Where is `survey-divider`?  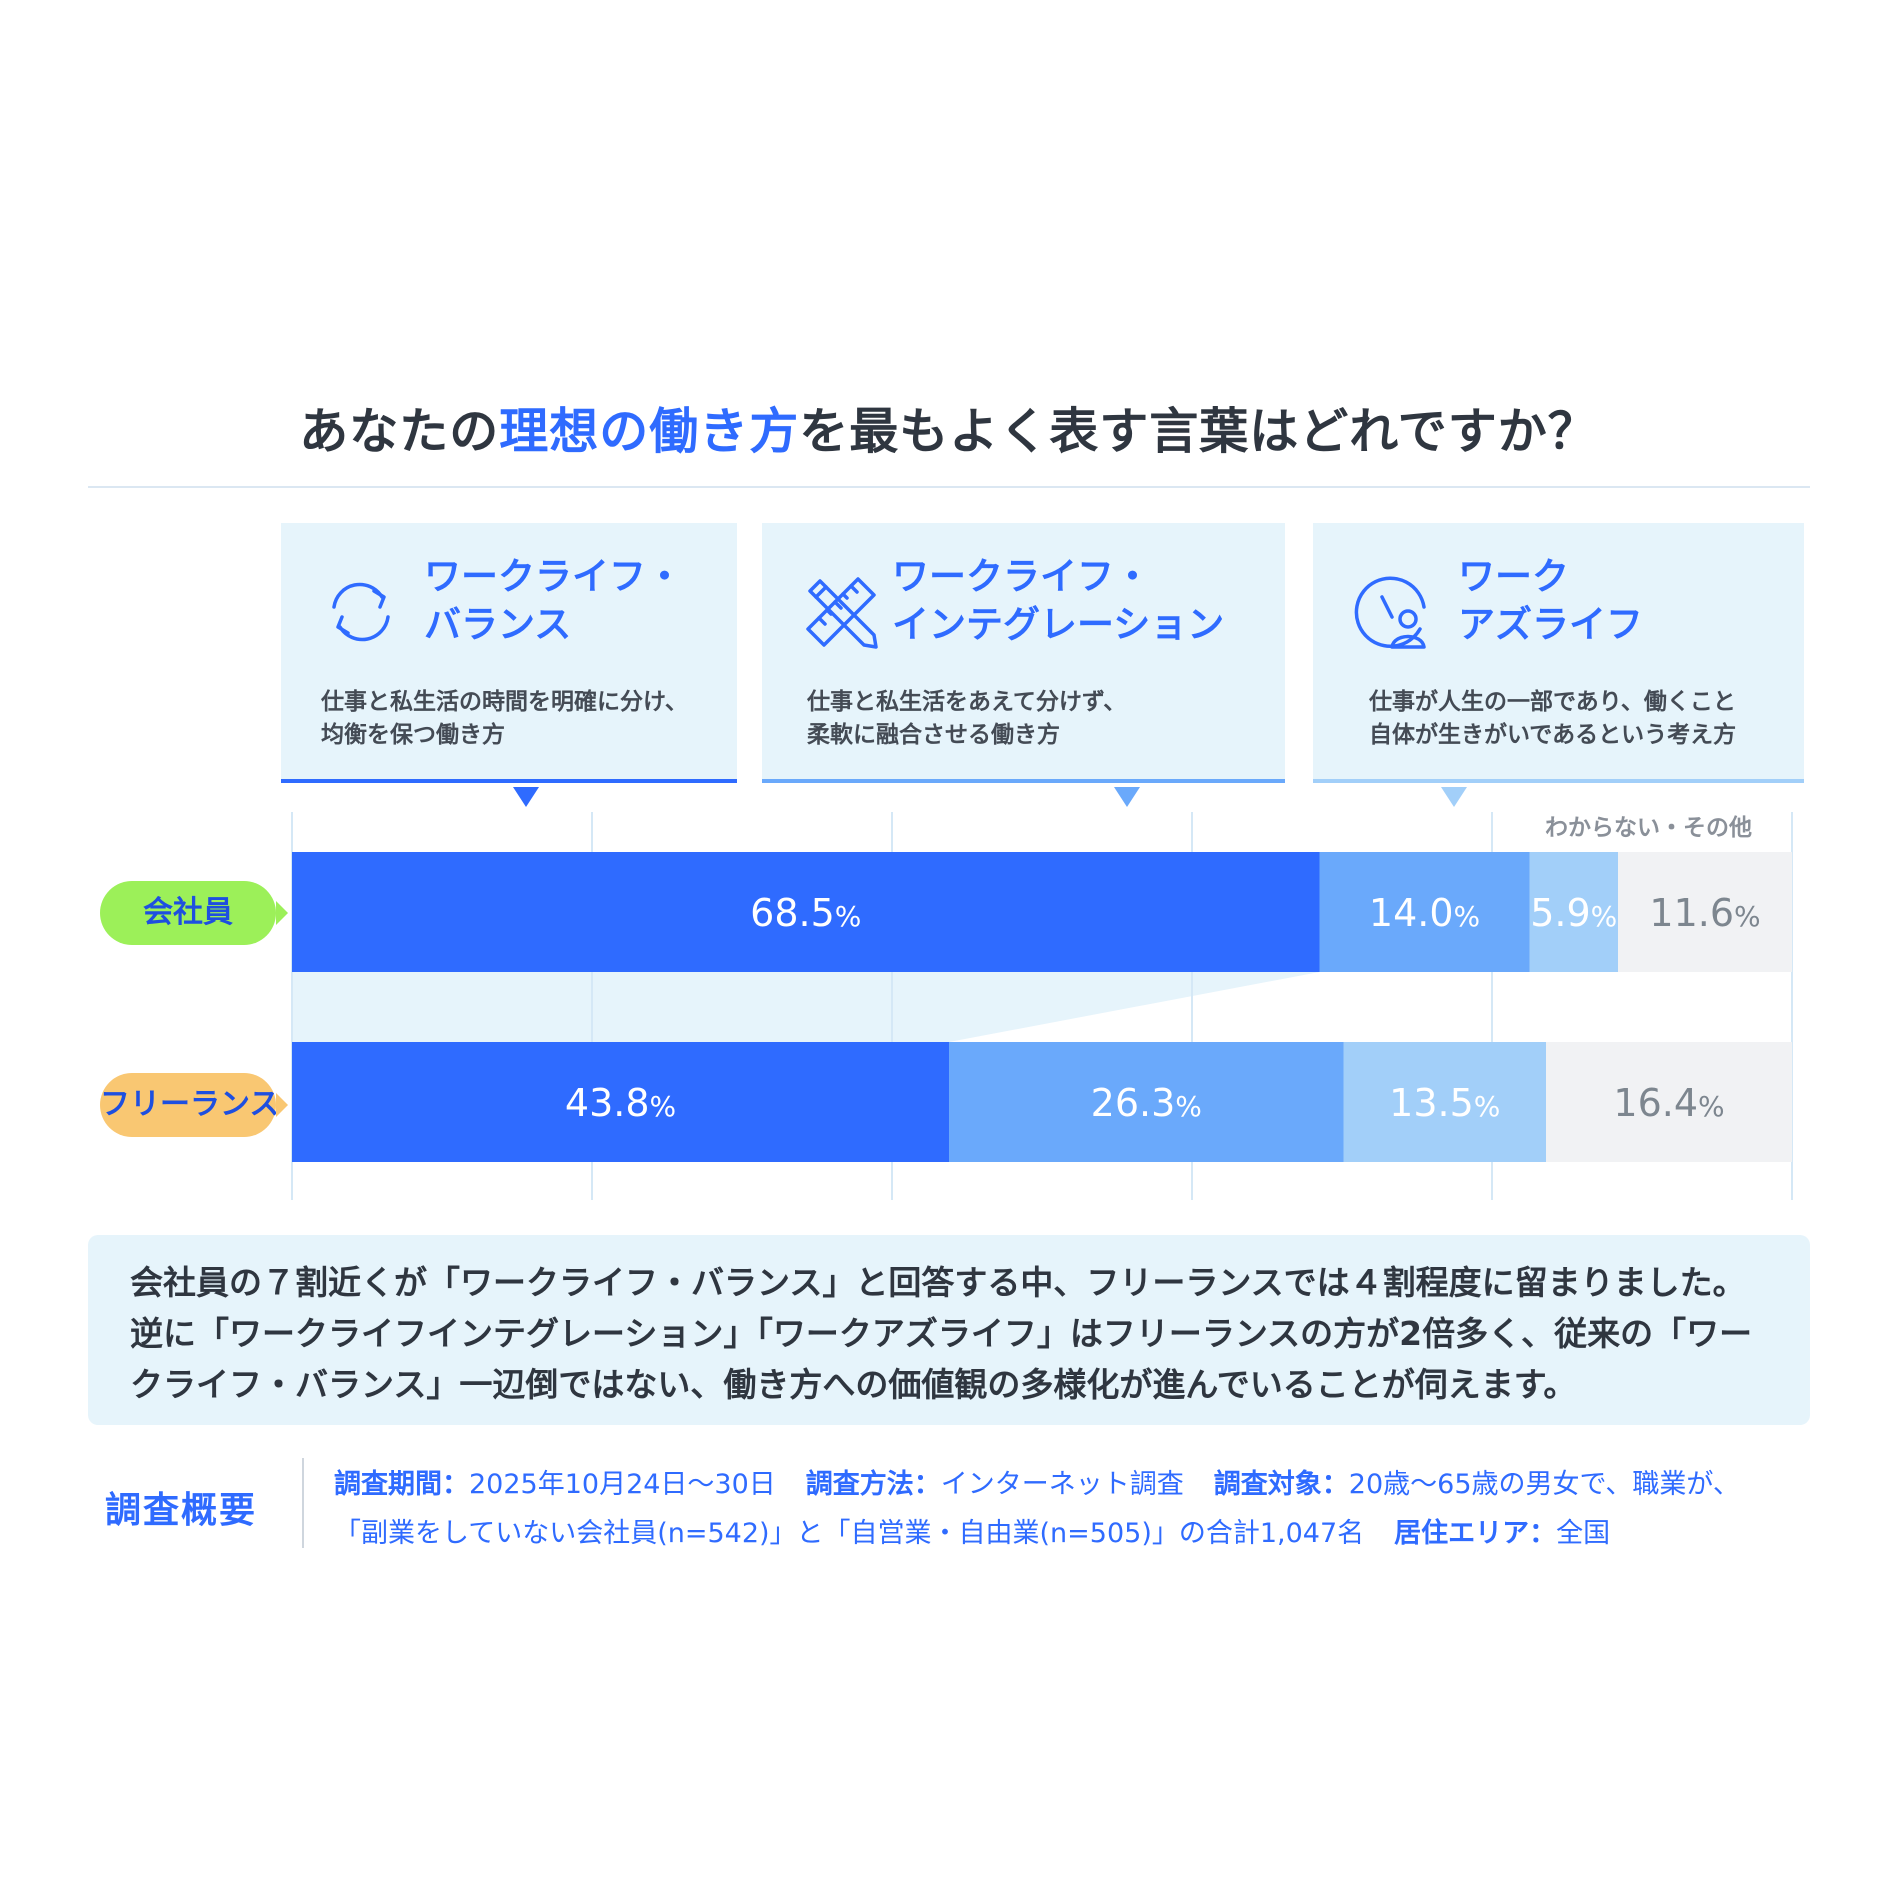
survey-divider is located at coordinates (303, 1503).